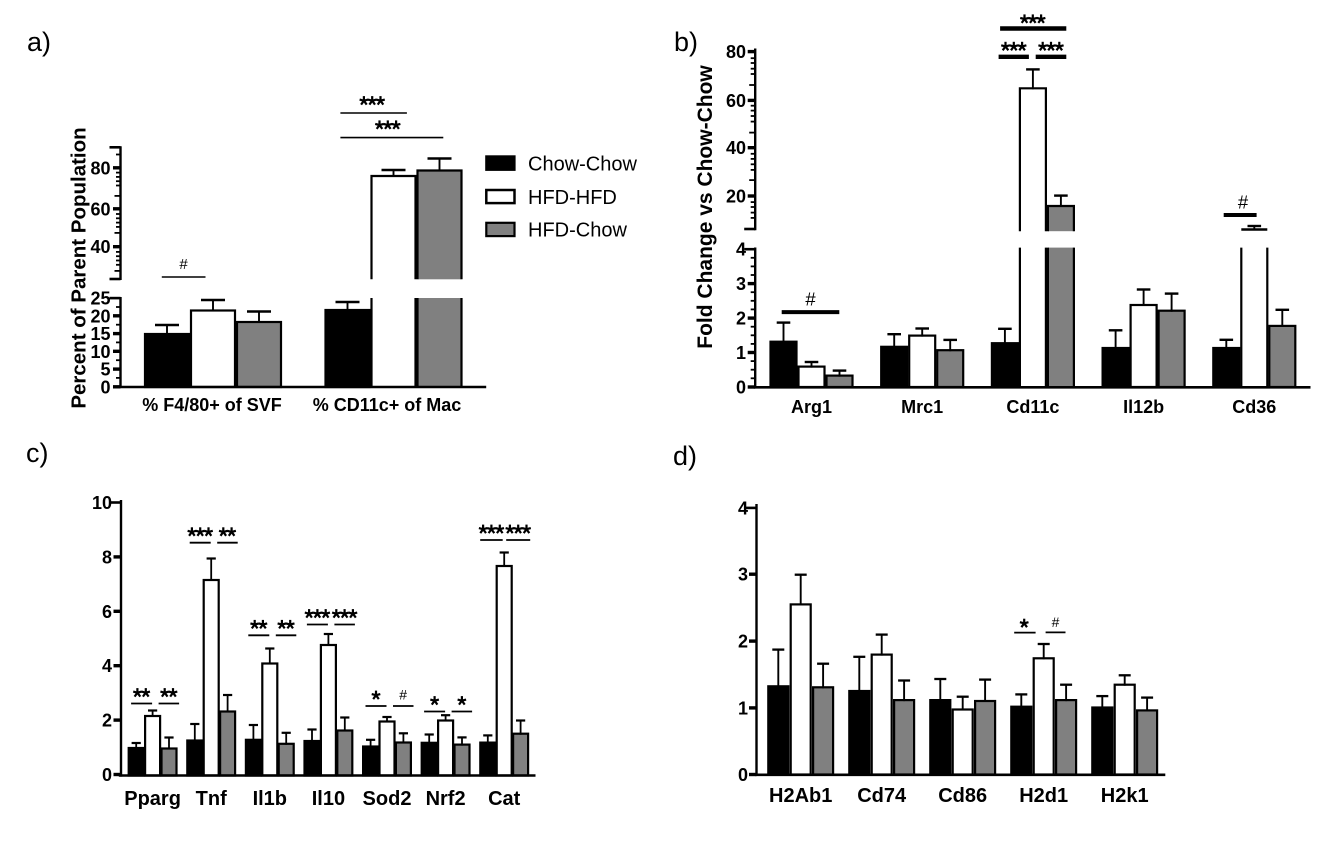 The image size is (1327, 842). I want to click on svg-text: 25, so click(100, 299).